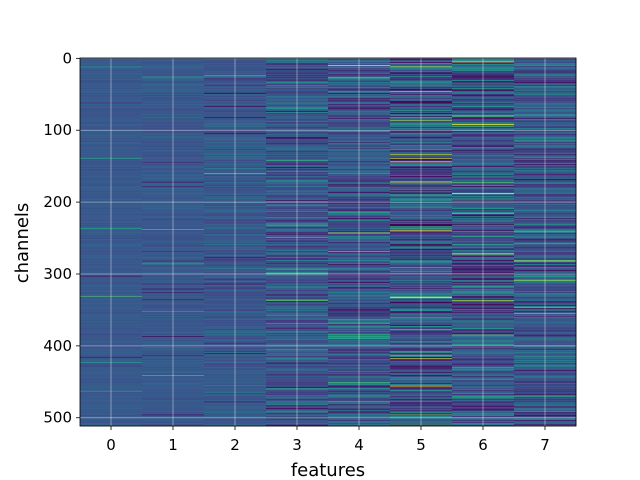  What do you see at coordinates (421, 445) in the screenshot?
I see `x-tick-label: 5` at bounding box center [421, 445].